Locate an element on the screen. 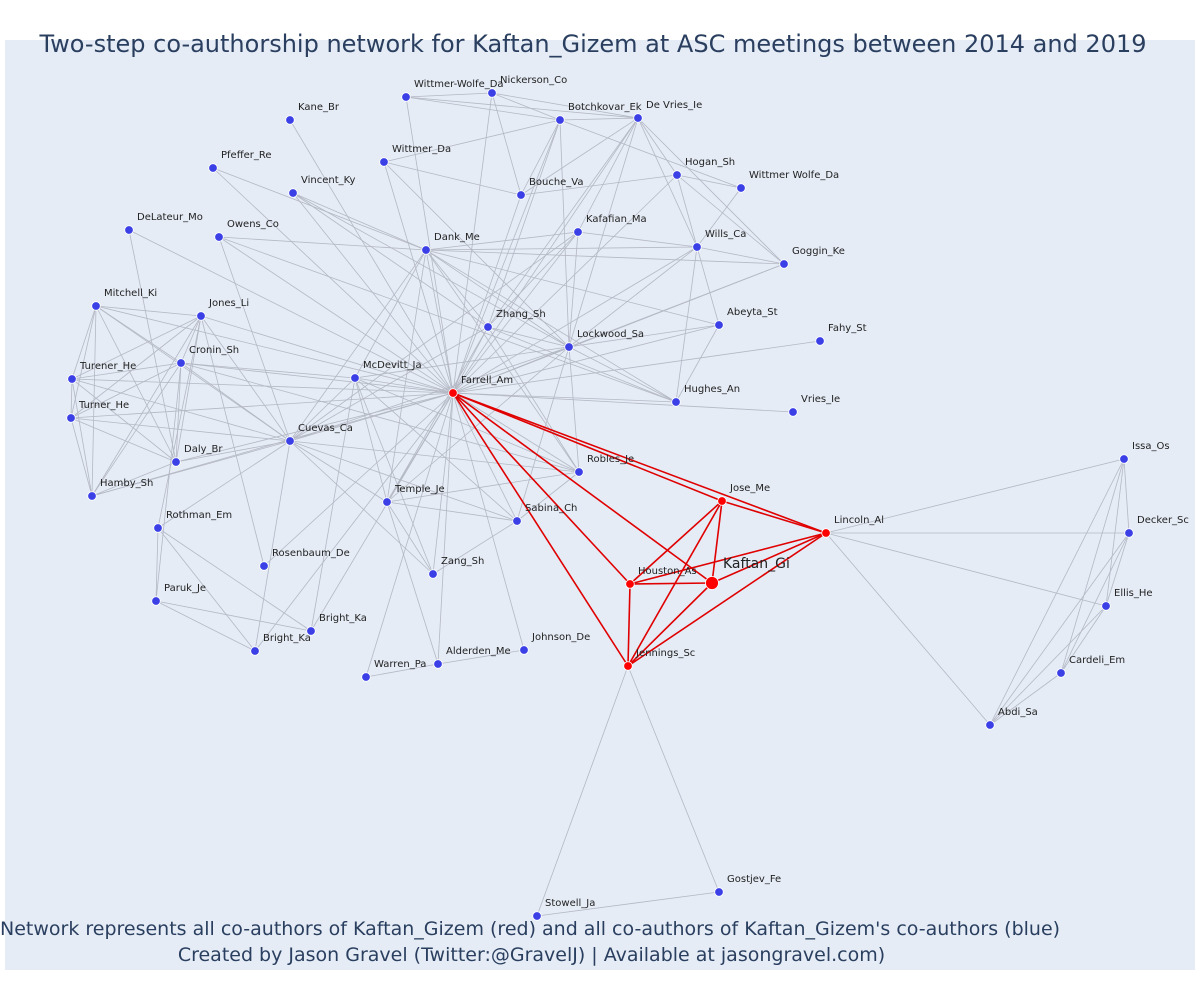 The image size is (1200, 1000). node-label: Lincoln_Al is located at coordinates (859, 520).